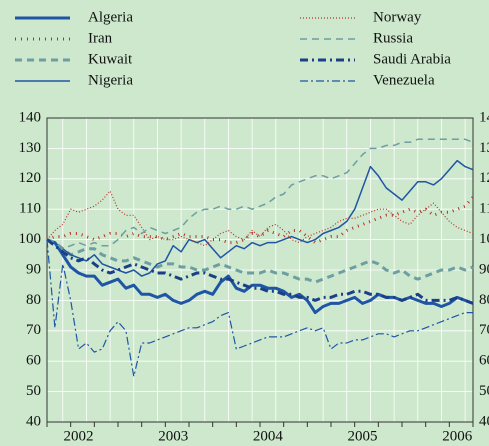 The width and height of the screenshot is (489, 446). I want to click on y2-tick-label: 100, so click(484, 239).